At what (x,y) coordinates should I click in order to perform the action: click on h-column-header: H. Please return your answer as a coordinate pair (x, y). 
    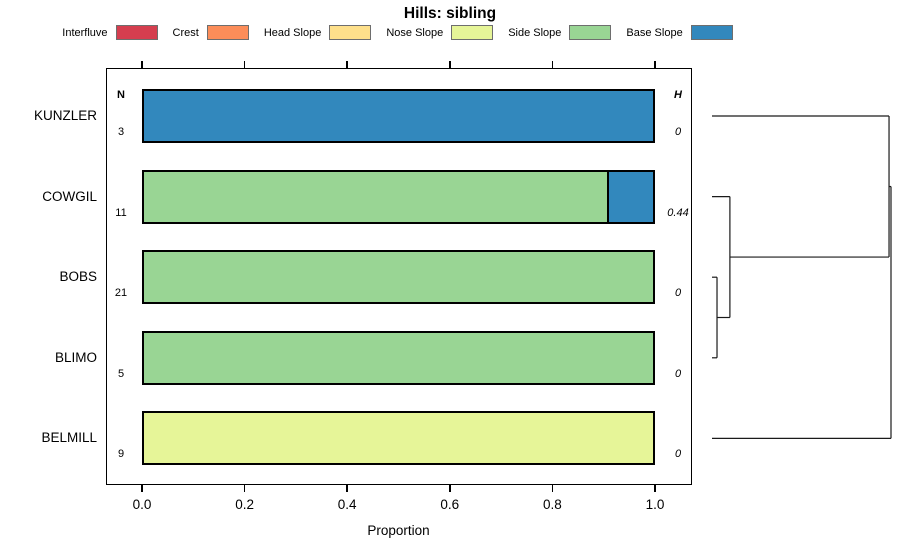
    Looking at the image, I should click on (678, 95).